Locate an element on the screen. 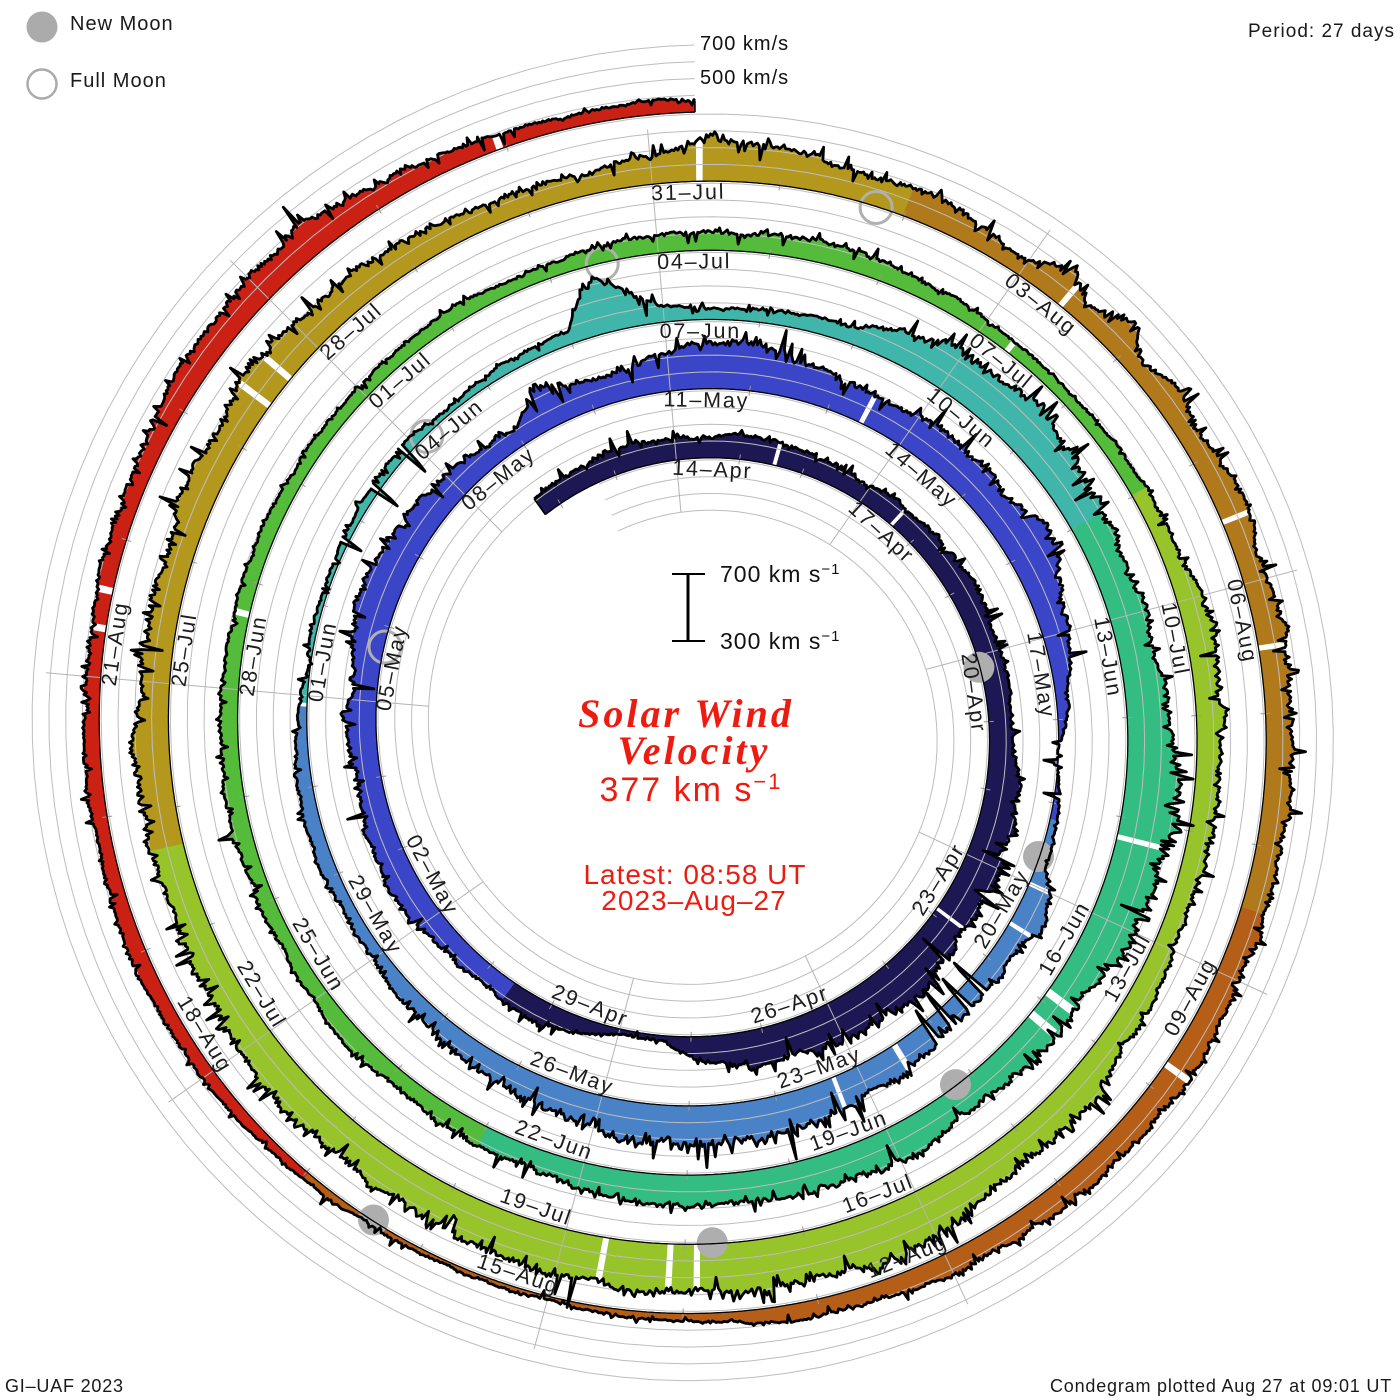  svg-text: 377 km s−1 is located at coordinates (690, 789).